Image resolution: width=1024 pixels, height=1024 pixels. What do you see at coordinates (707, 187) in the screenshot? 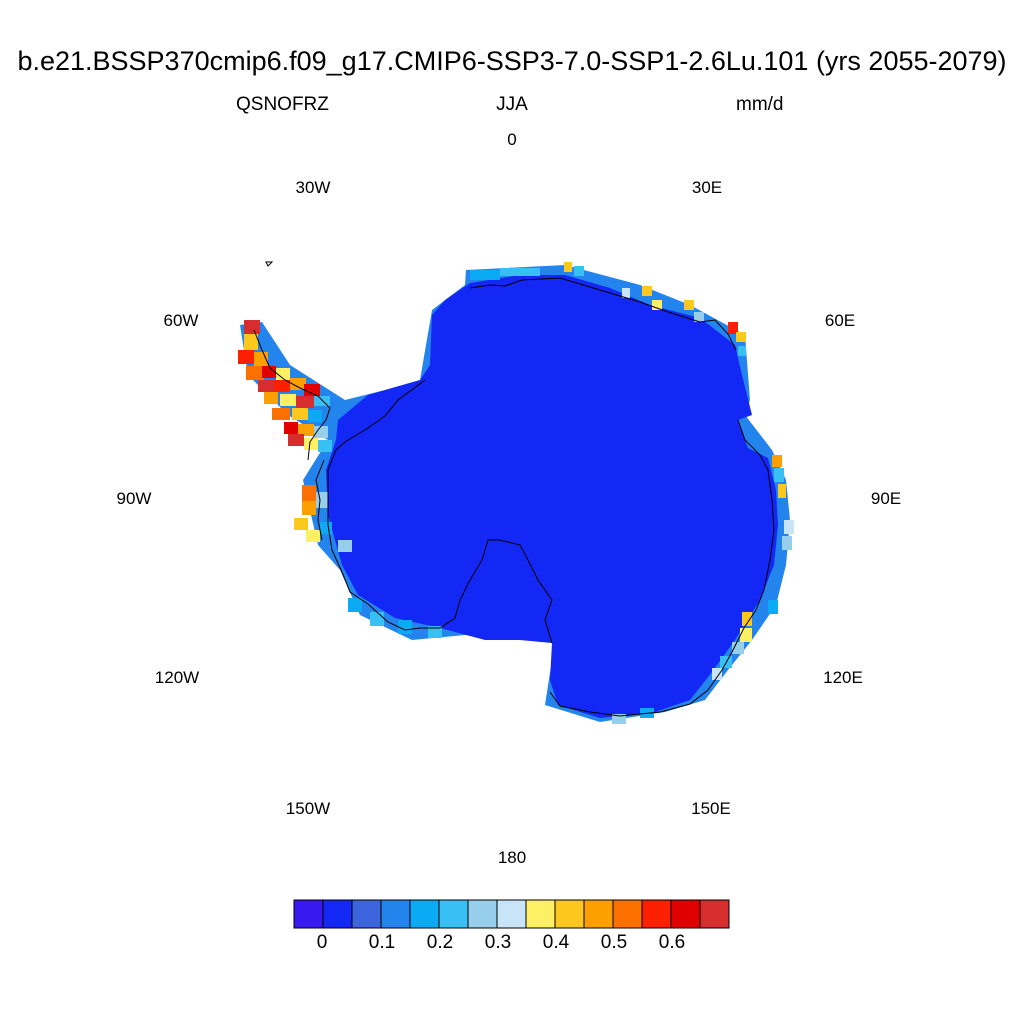
I see `lon-label-30e: 30E` at bounding box center [707, 187].